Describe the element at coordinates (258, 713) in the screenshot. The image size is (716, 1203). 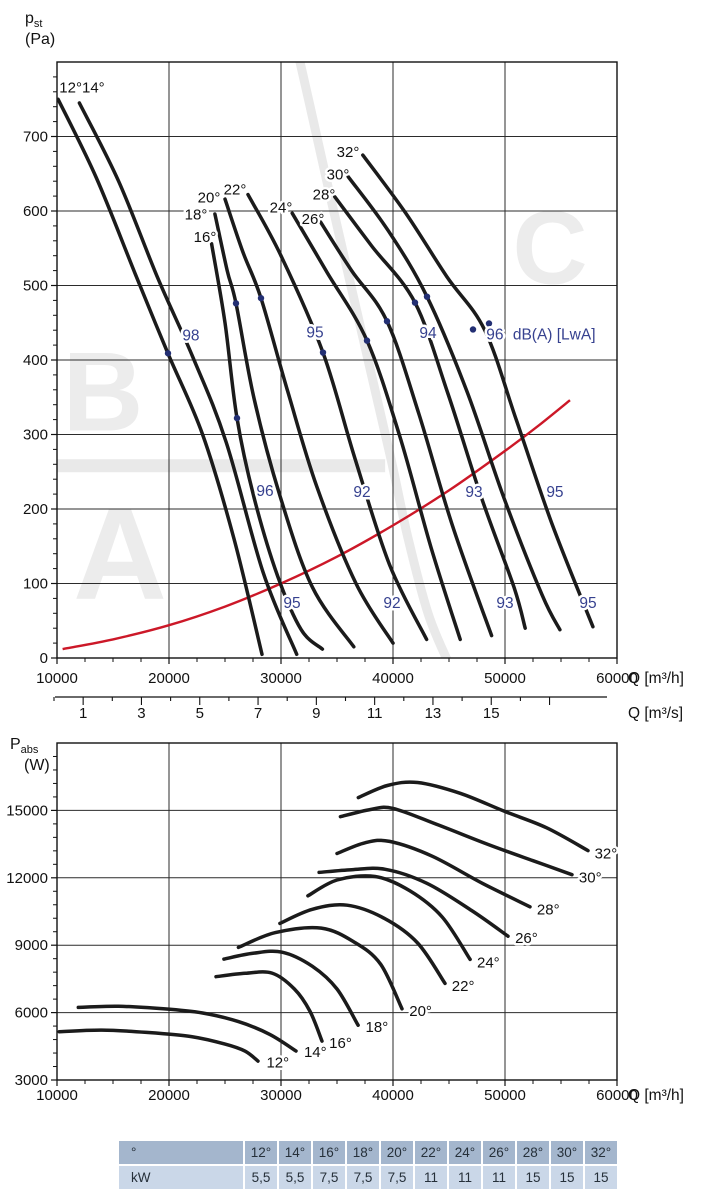
I see `secondary-axis-tick-label: 7` at that location.